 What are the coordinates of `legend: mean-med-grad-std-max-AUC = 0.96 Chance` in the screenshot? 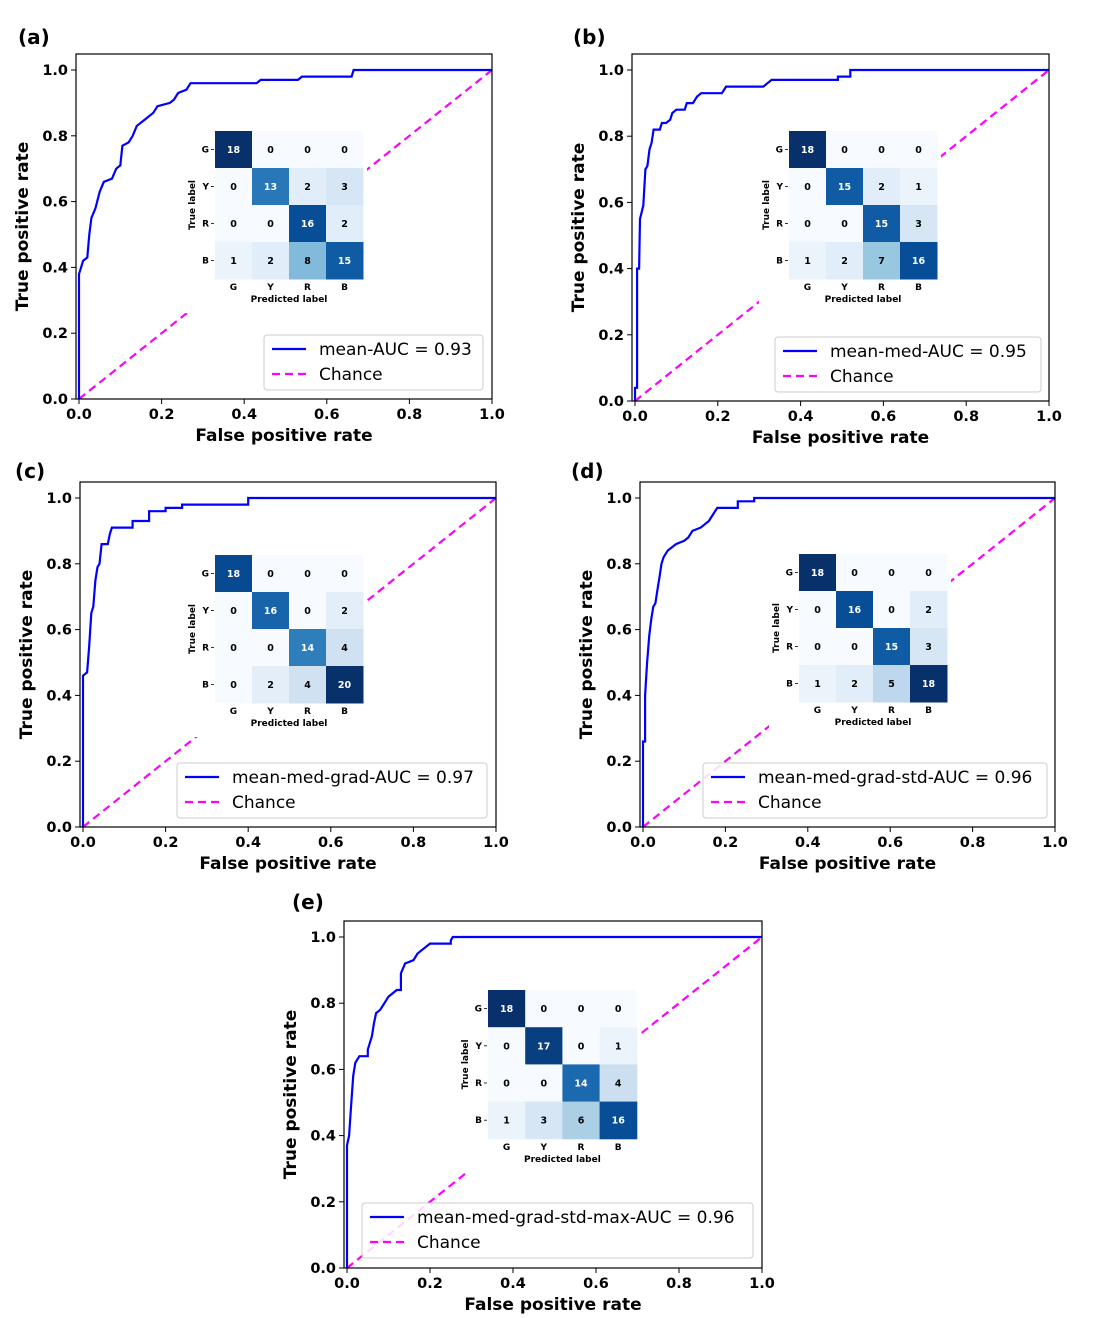 It's located at (557, 1230).